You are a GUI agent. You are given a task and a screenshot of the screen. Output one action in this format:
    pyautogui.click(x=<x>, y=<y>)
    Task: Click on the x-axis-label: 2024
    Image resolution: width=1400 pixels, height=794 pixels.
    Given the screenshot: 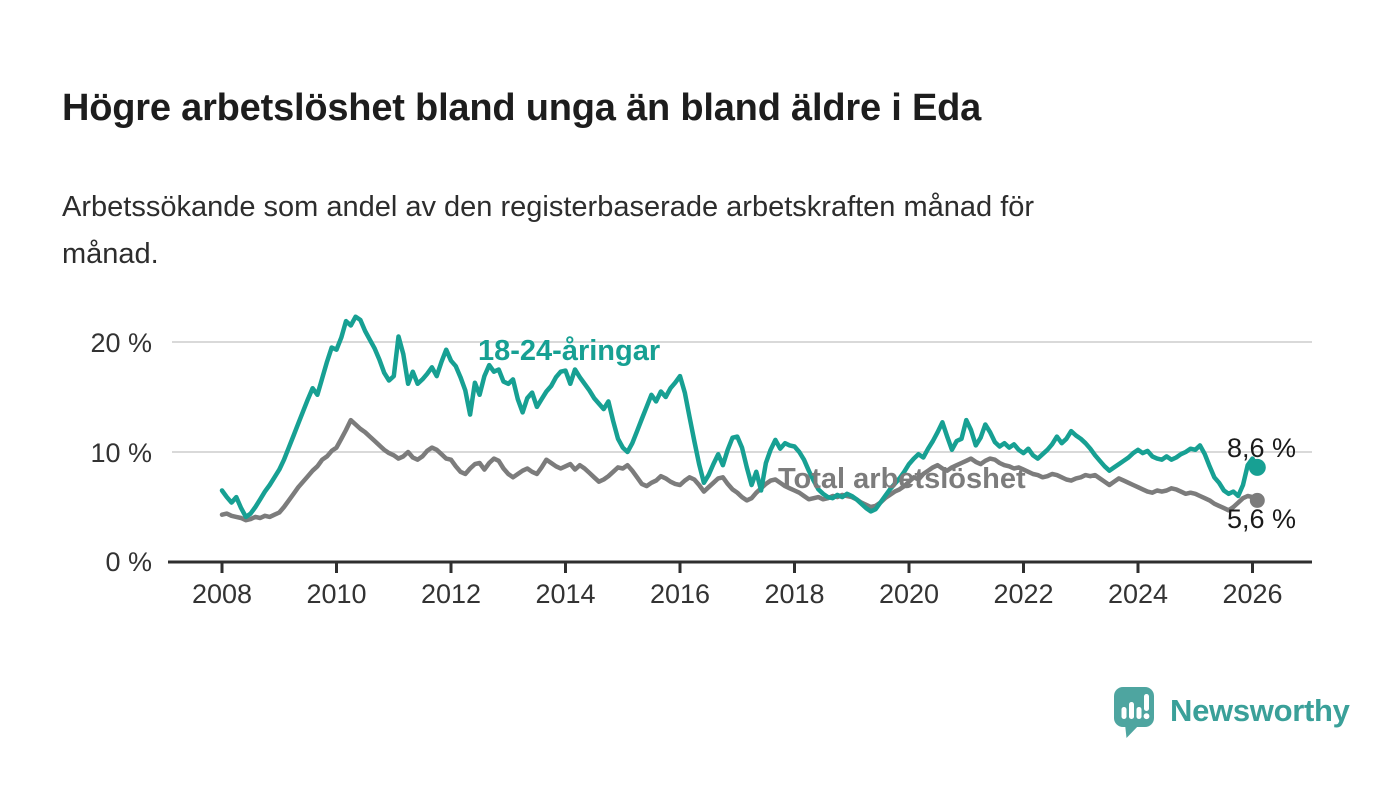 What is the action you would take?
    pyautogui.click(x=1138, y=594)
    